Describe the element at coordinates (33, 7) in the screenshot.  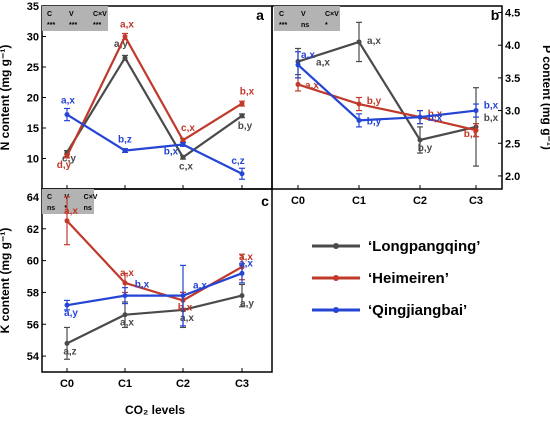
I see `y-tick-label: 35` at that location.